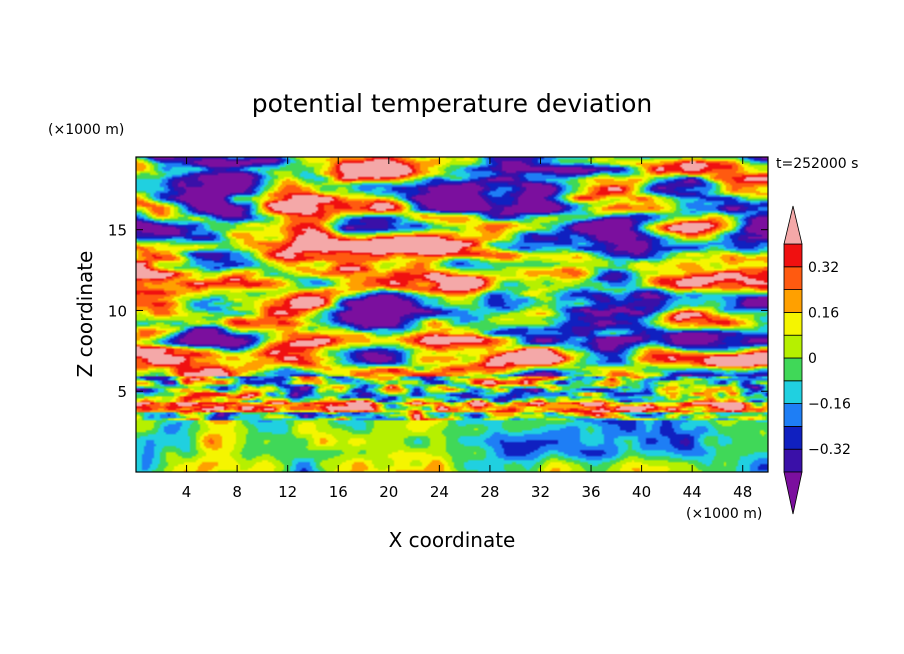 The image size is (904, 654). I want to click on y-tick-label: 10, so click(117, 311).